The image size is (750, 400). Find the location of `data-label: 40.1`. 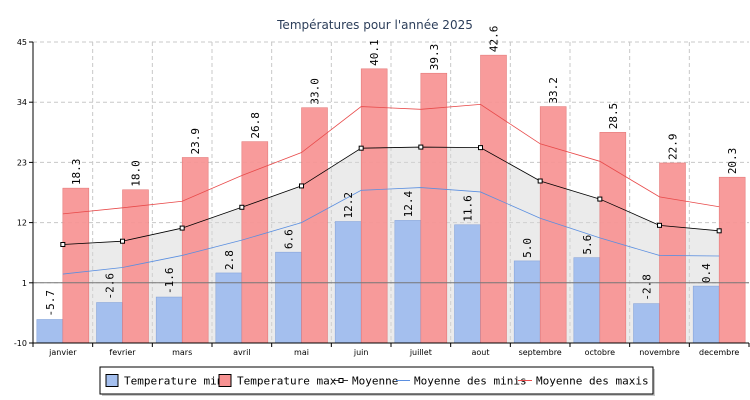

data-label: 40.1 is located at coordinates (374, 52).